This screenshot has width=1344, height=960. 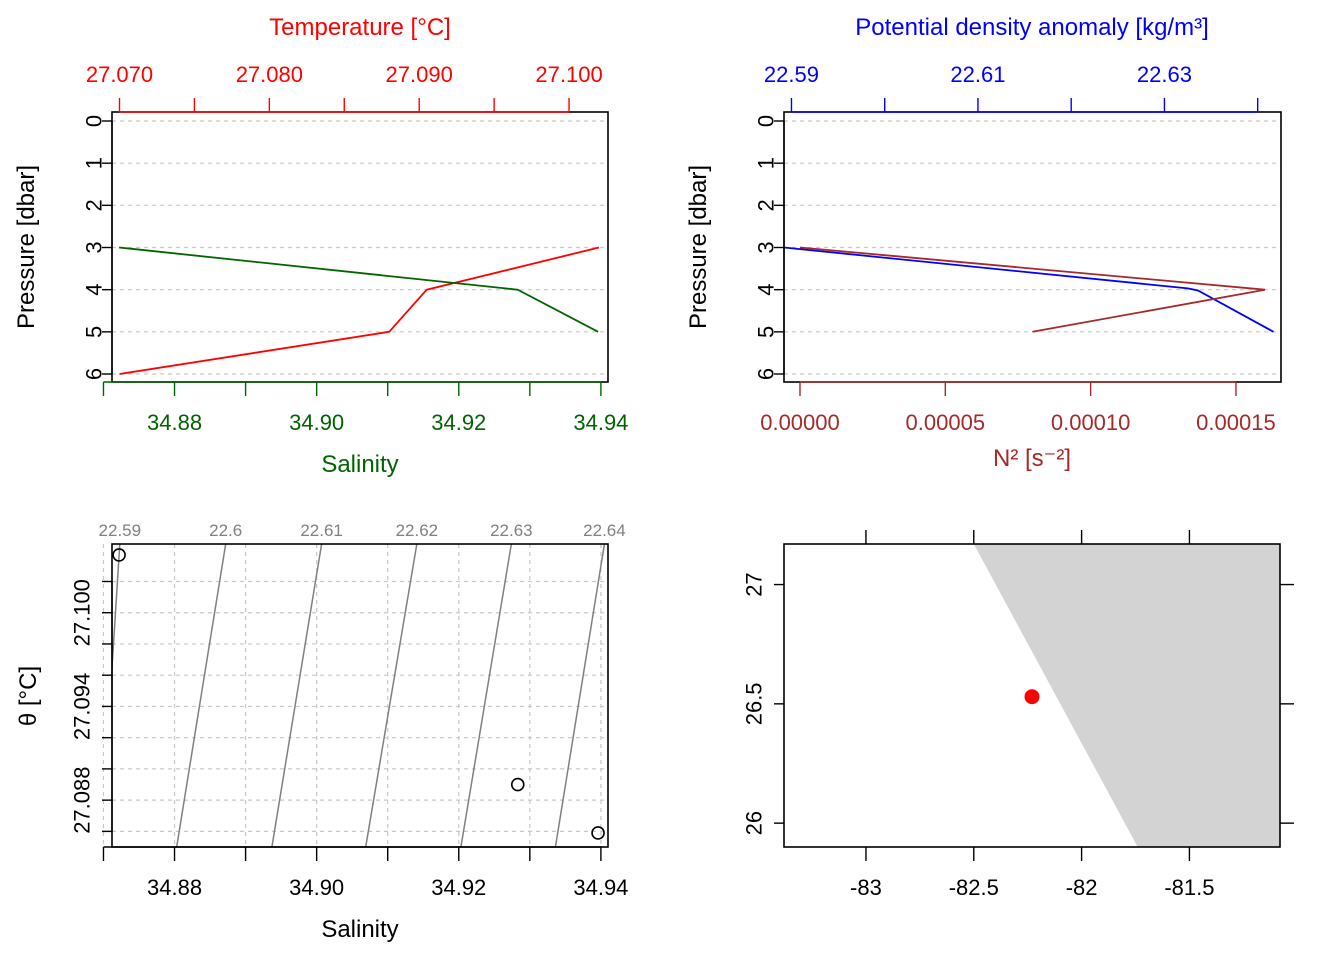 I want to click on bottom-axis-tick-label: 34.94, so click(x=600, y=422).